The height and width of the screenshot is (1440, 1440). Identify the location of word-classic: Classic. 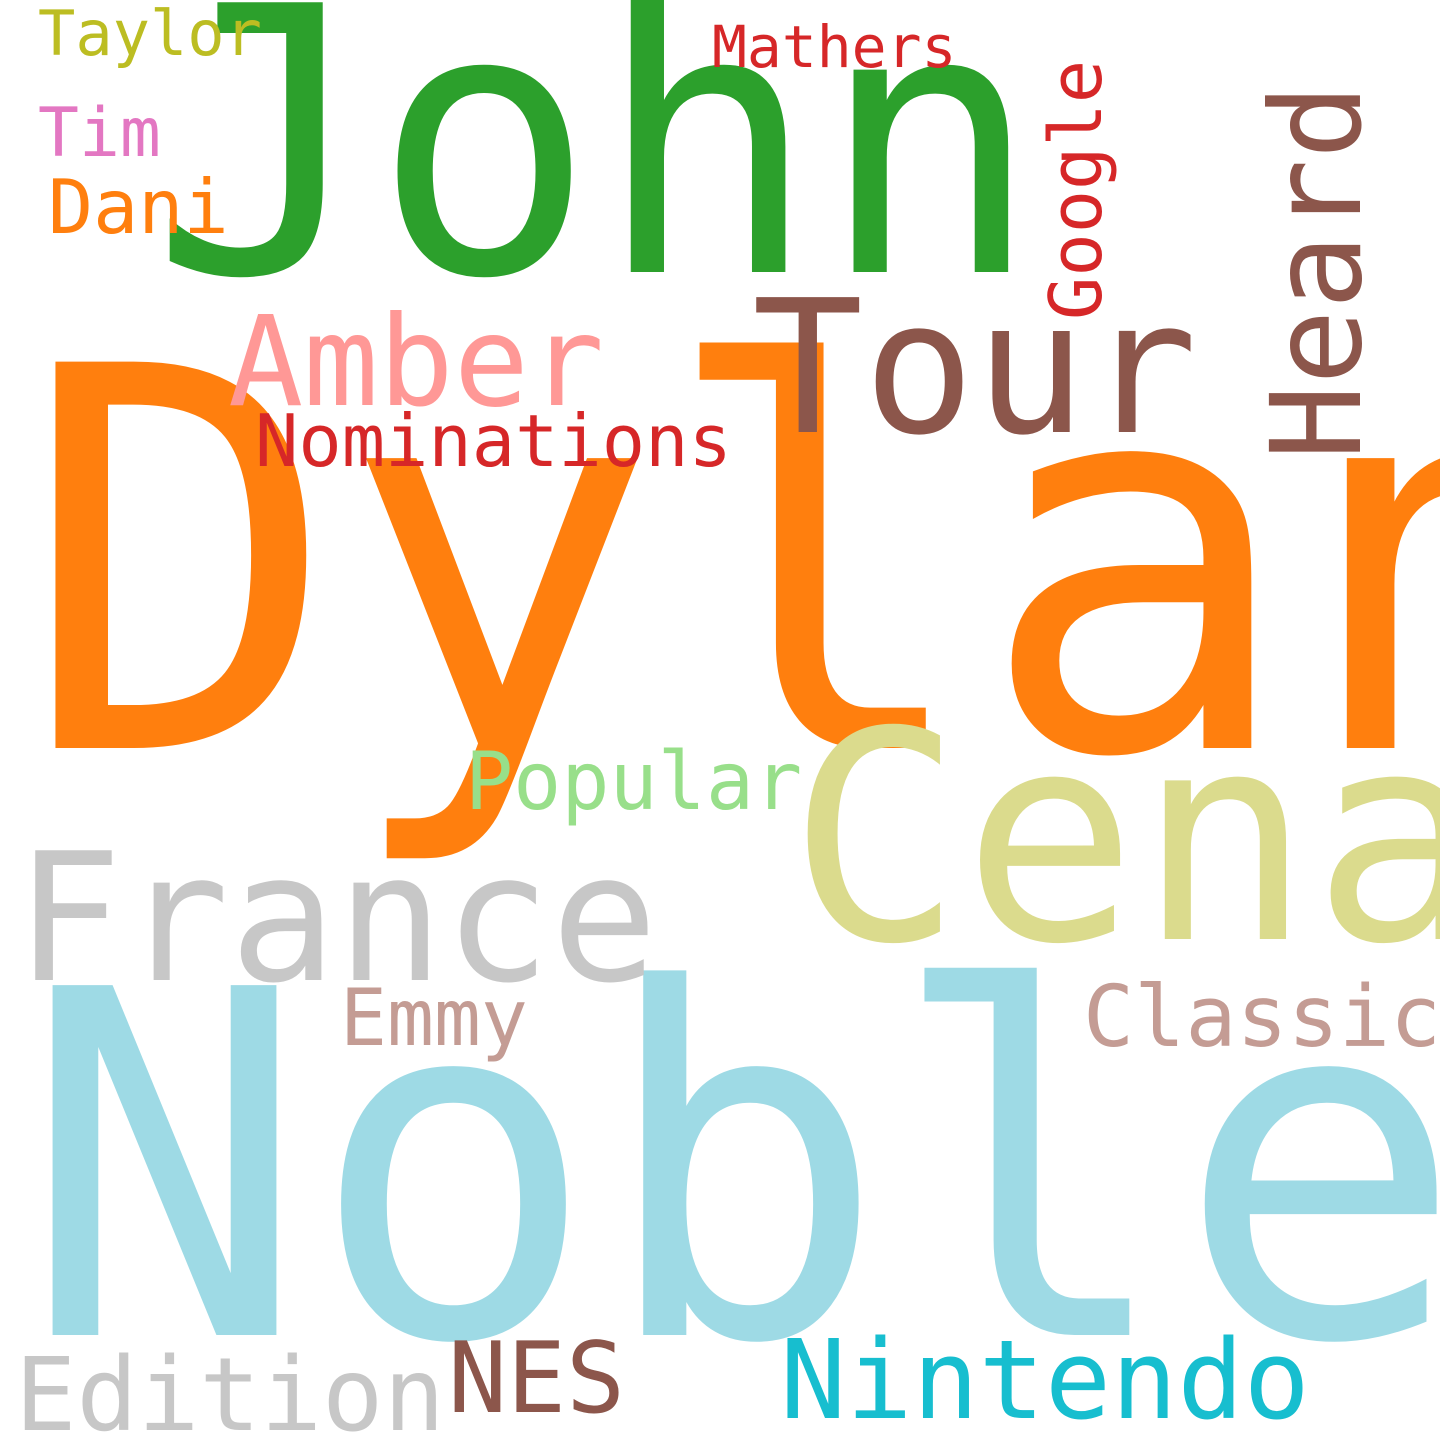
(1261, 1017).